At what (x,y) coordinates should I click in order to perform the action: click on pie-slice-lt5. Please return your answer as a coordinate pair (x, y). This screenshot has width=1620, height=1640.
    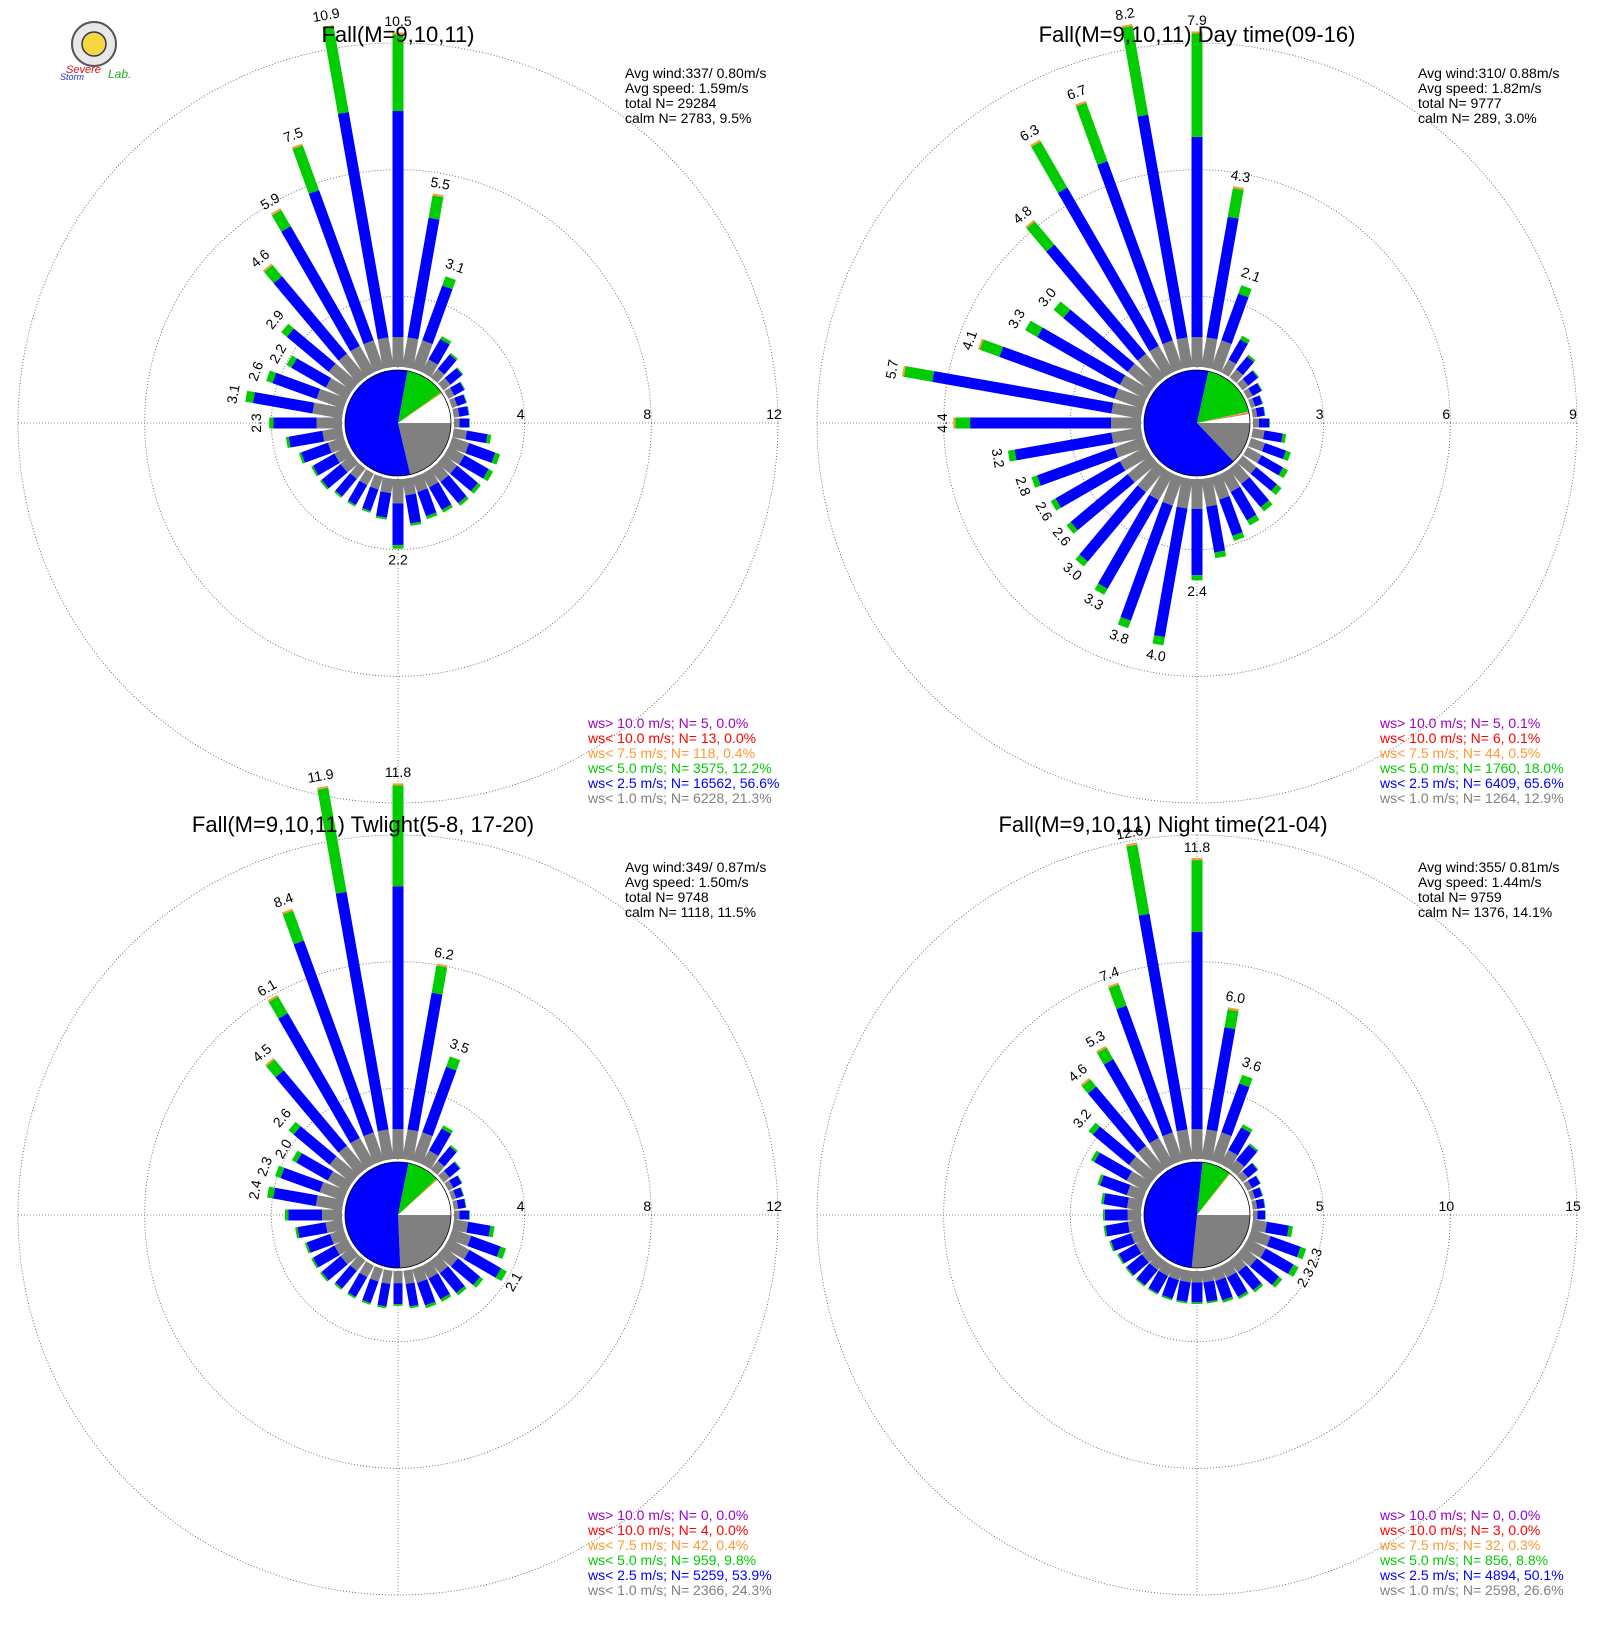
    Looking at the image, I should click on (1213, 1188).